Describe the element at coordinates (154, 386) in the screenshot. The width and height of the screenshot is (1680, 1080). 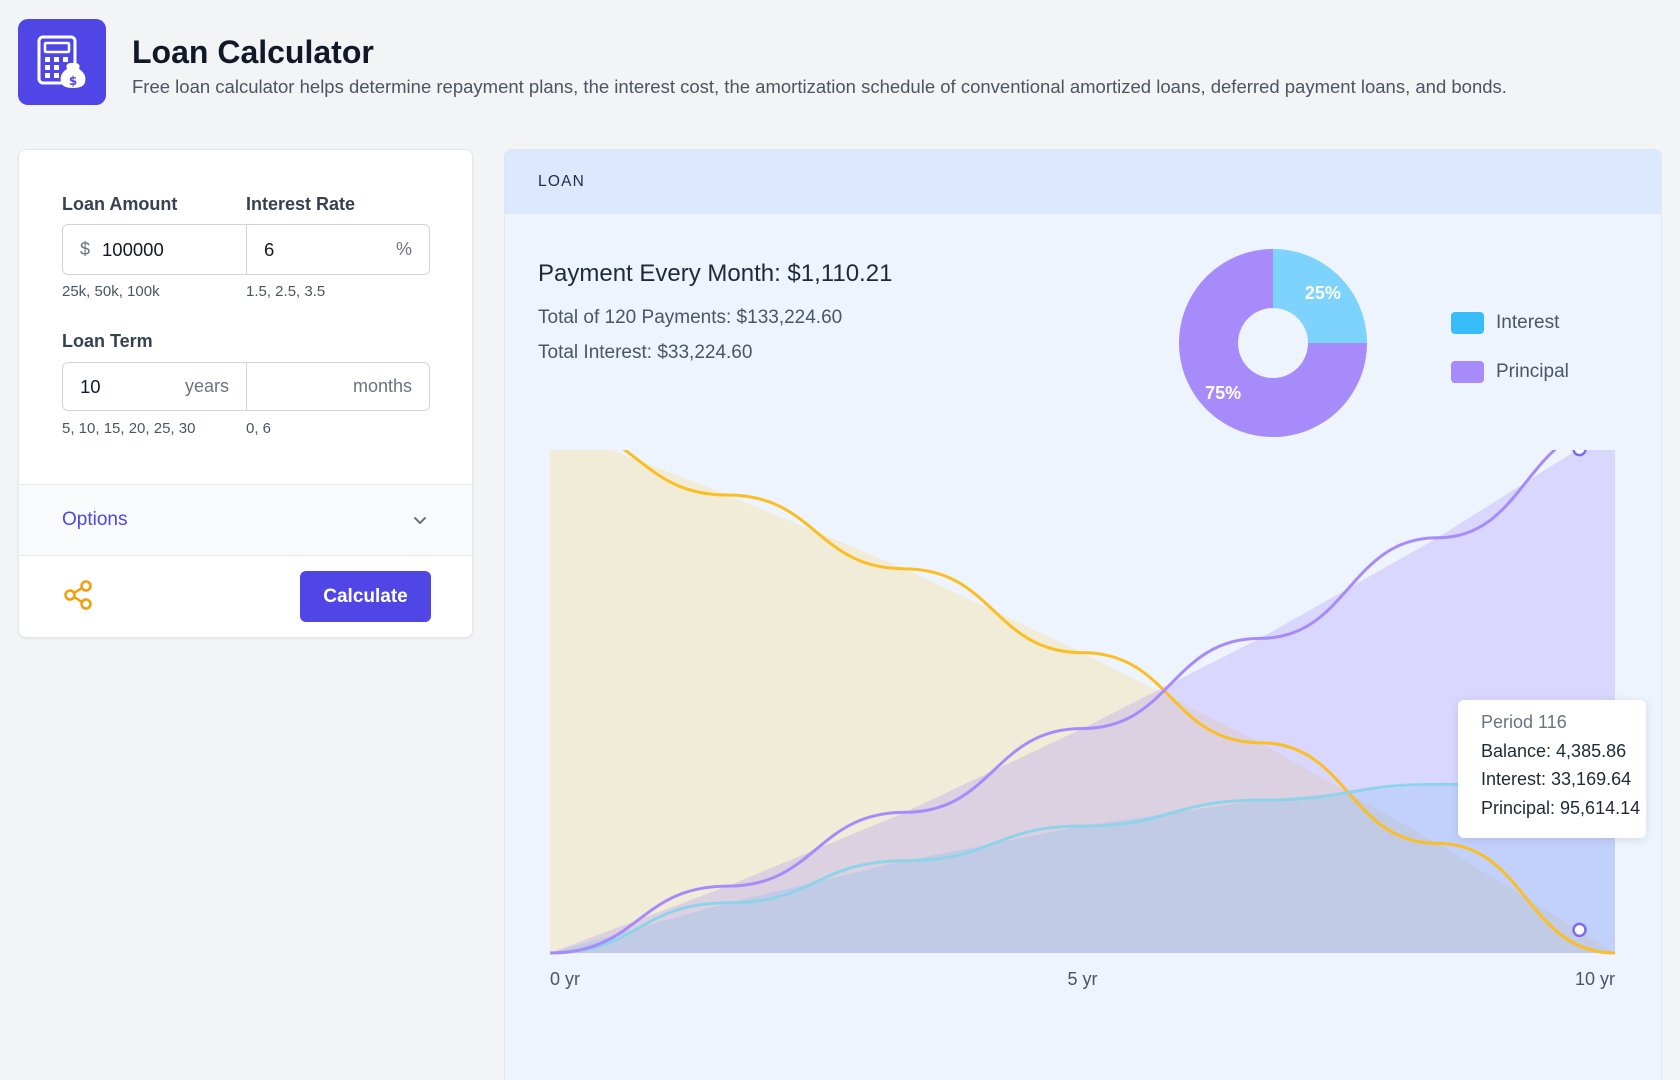
I see `loan-term-years-input: 10 years` at that location.